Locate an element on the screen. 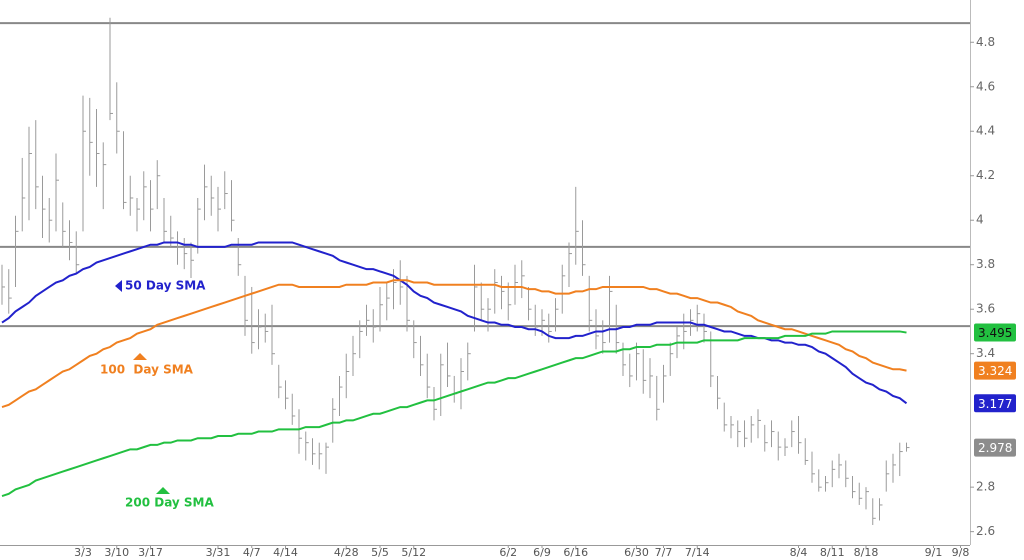 This screenshot has width=1024, height=560. x-tick-label: 6/2 is located at coordinates (508, 552).